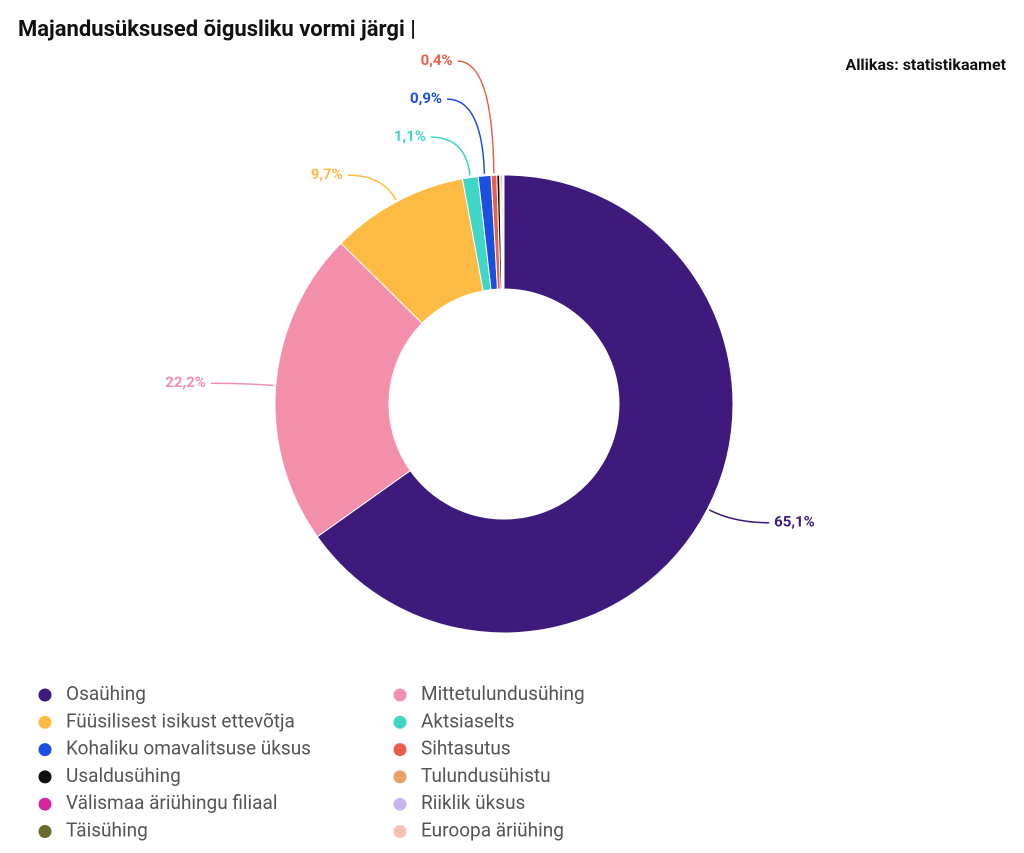 This screenshot has height=853, width=1024. Describe the element at coordinates (107, 830) in the screenshot. I see `legend-label: Täisühing` at that location.